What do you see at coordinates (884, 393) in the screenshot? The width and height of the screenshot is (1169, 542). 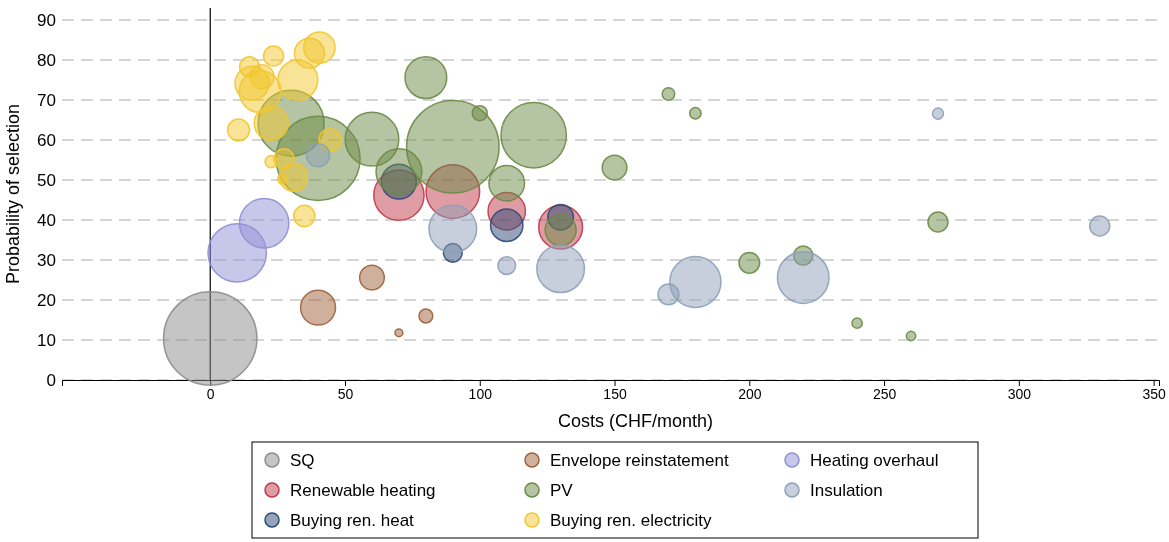 I see `x-tick-label: 250` at bounding box center [884, 393].